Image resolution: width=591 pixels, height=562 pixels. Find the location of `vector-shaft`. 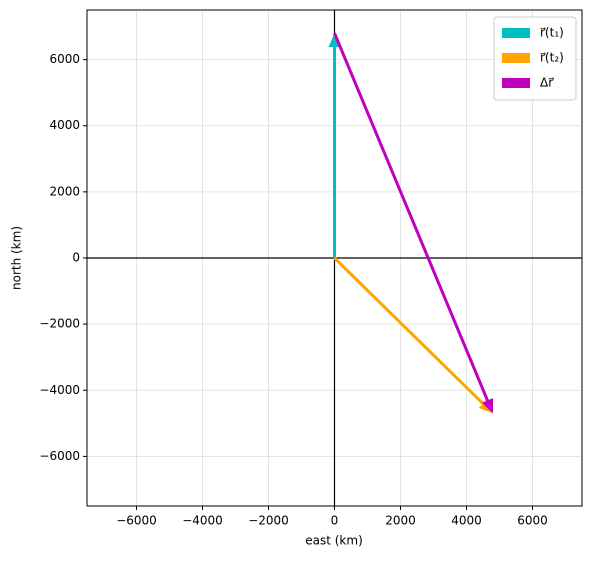

vector-shaft is located at coordinates (408, 330).